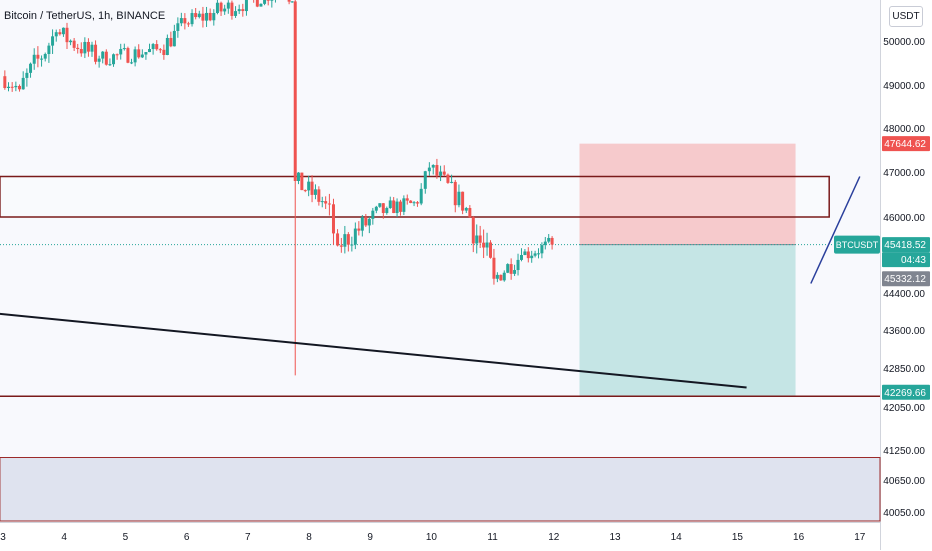  I want to click on time-tick: 15, so click(738, 537).